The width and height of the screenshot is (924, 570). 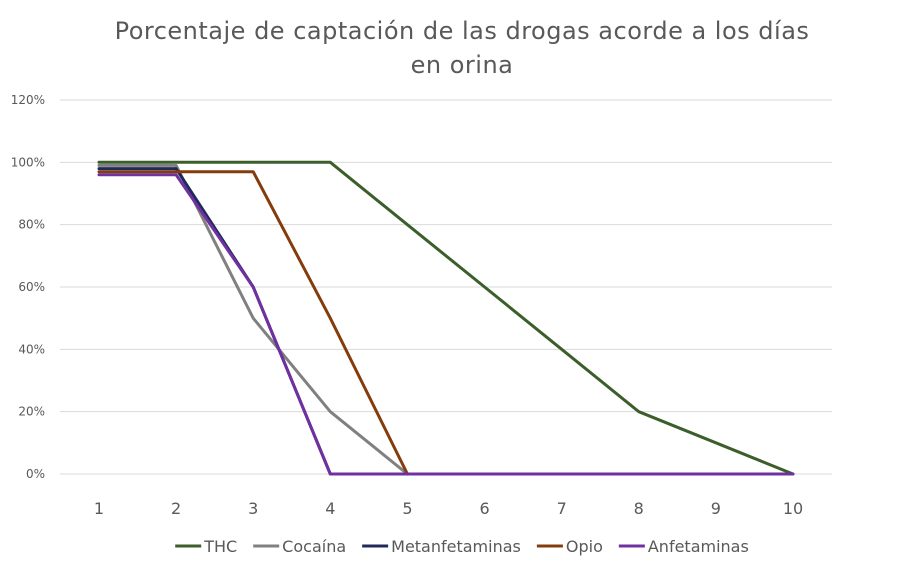 What do you see at coordinates (562, 508) in the screenshot?
I see `x-tick-label: 7` at bounding box center [562, 508].